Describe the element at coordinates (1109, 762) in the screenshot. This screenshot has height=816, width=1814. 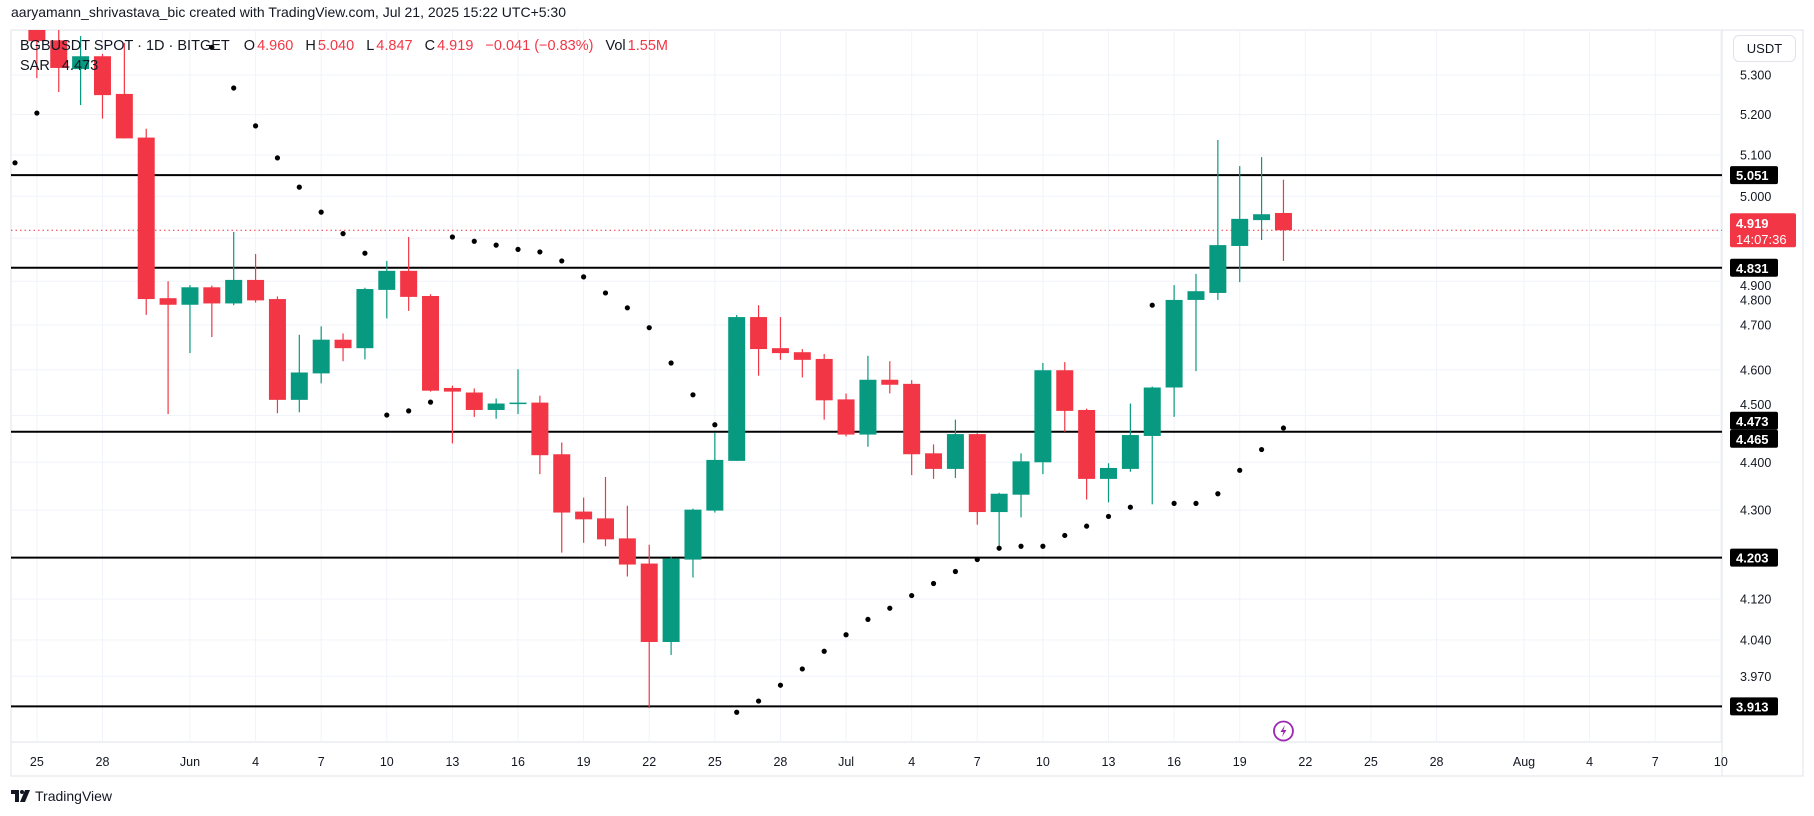
I see `date-tick-label: 13` at that location.